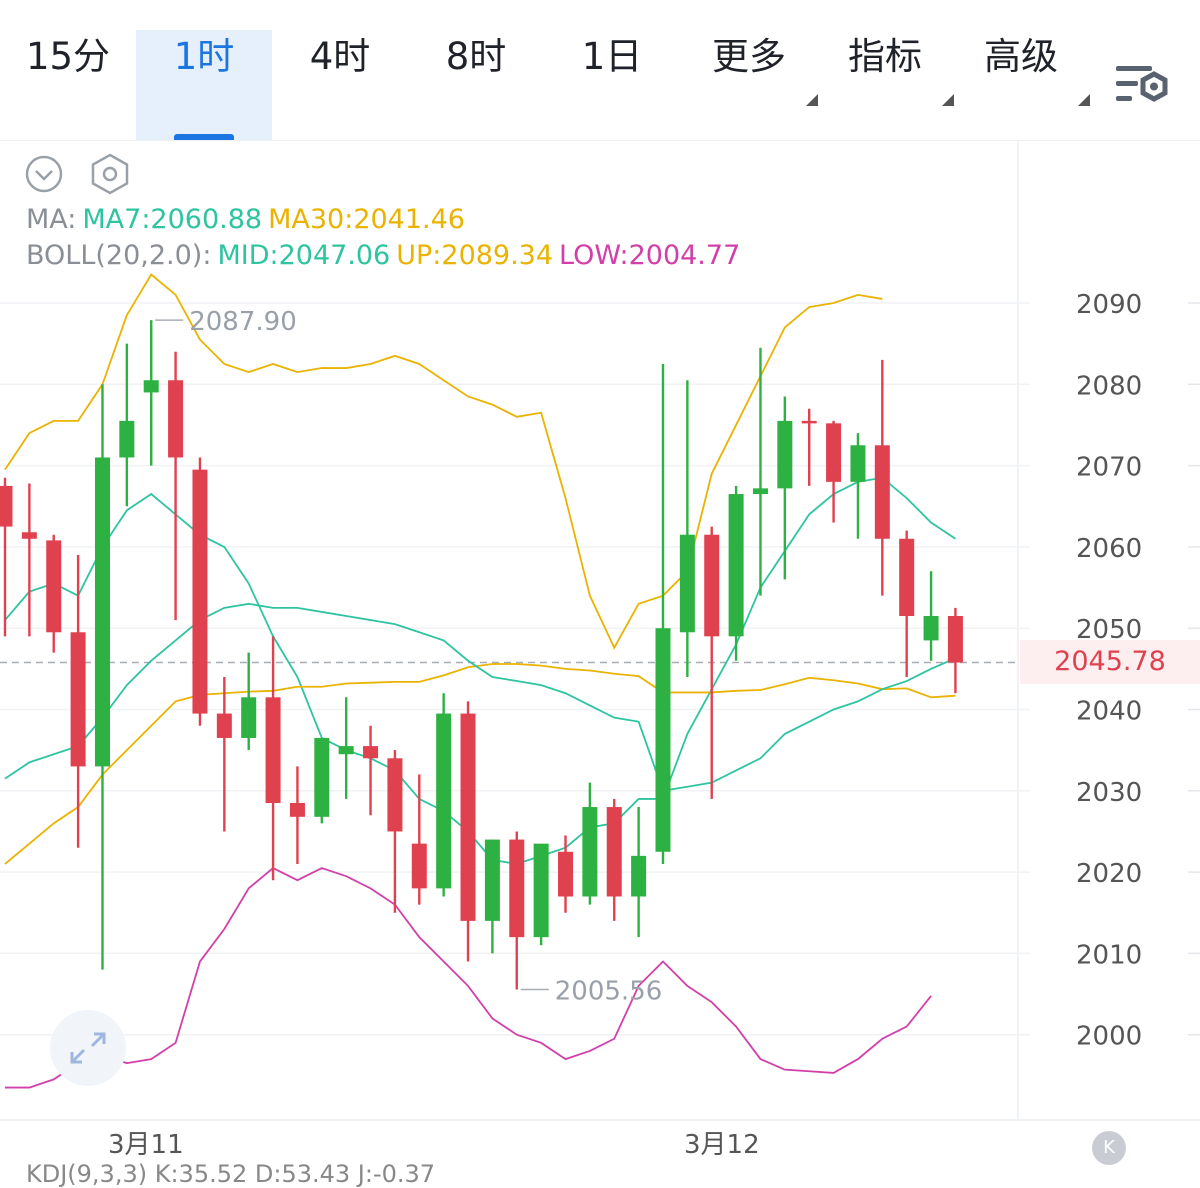 The height and width of the screenshot is (1188, 1200). Describe the element at coordinates (1109, 793) in the screenshot. I see `y-tick-label: 2030` at that location.